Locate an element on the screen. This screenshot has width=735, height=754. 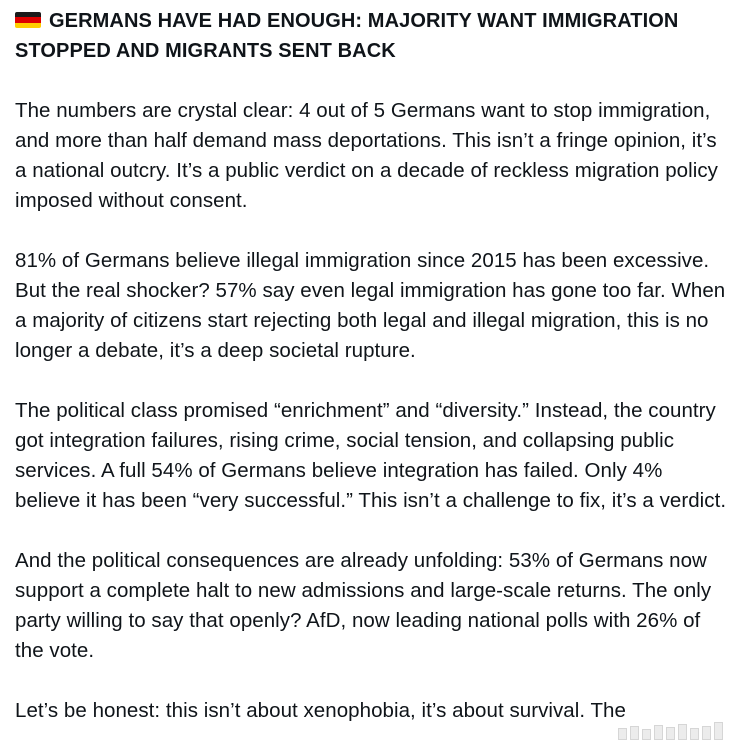
bottom-fade is located at coordinates (367, 749).